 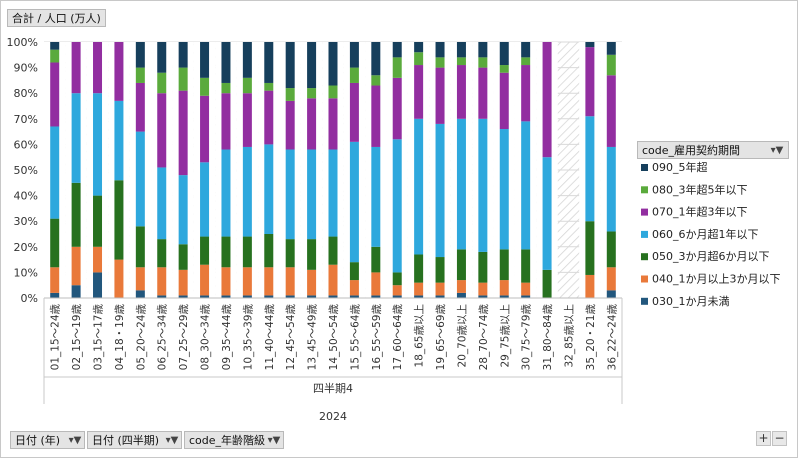 What do you see at coordinates (763, 438) in the screenshot?
I see `expand-field-button: +` at bounding box center [763, 438].